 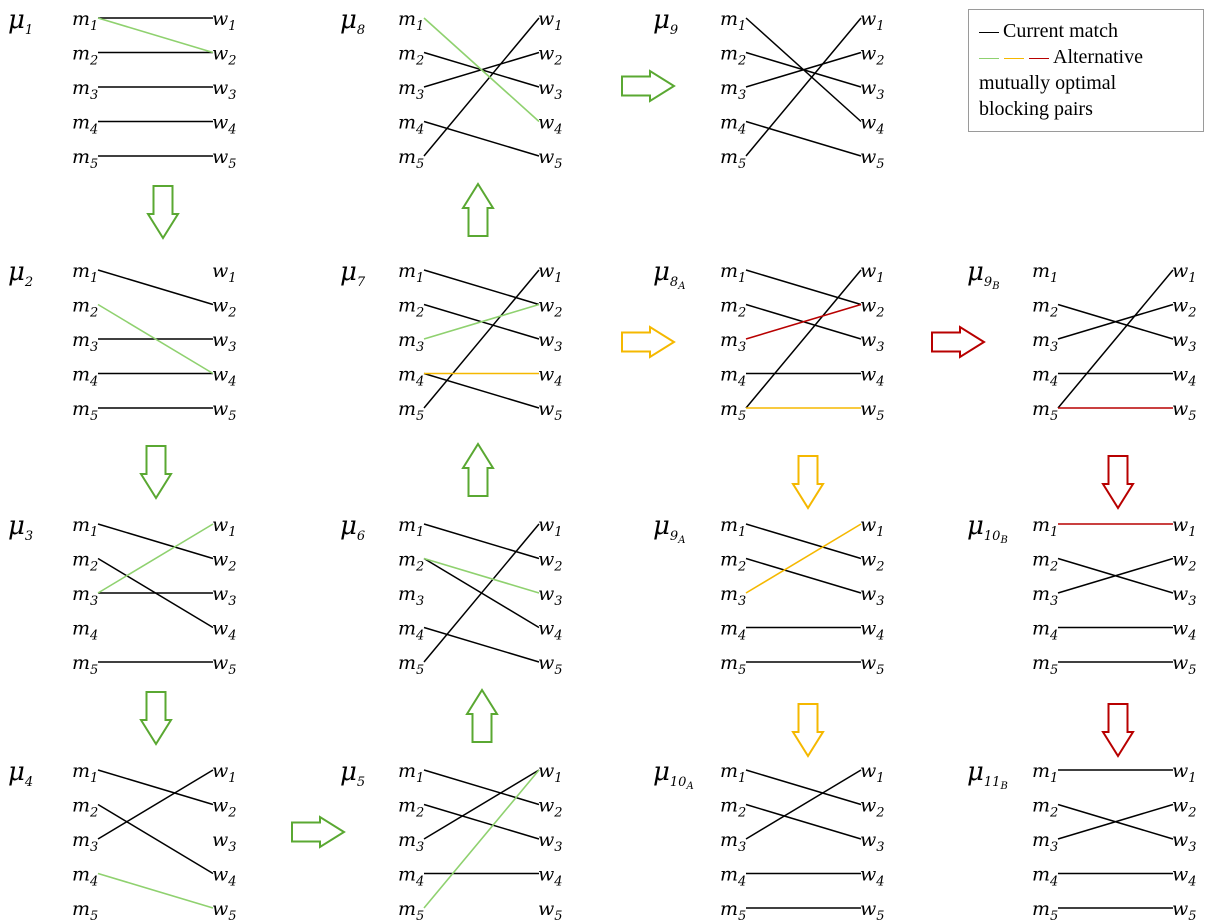 I want to click on arrow-right-icon, so click(x=648, y=86).